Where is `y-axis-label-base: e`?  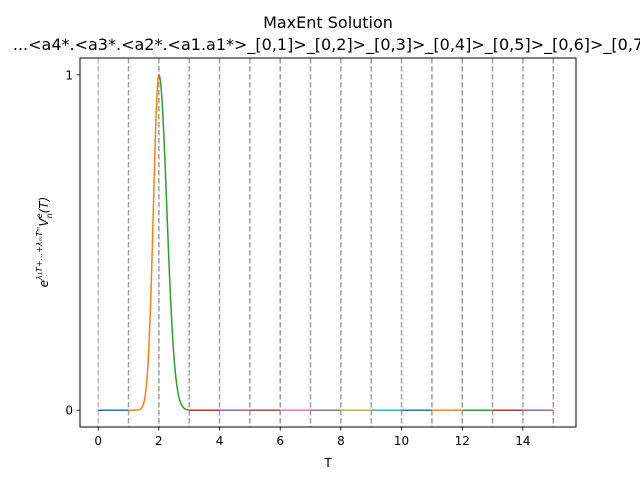 y-axis-label-base: e is located at coordinates (44, 283).